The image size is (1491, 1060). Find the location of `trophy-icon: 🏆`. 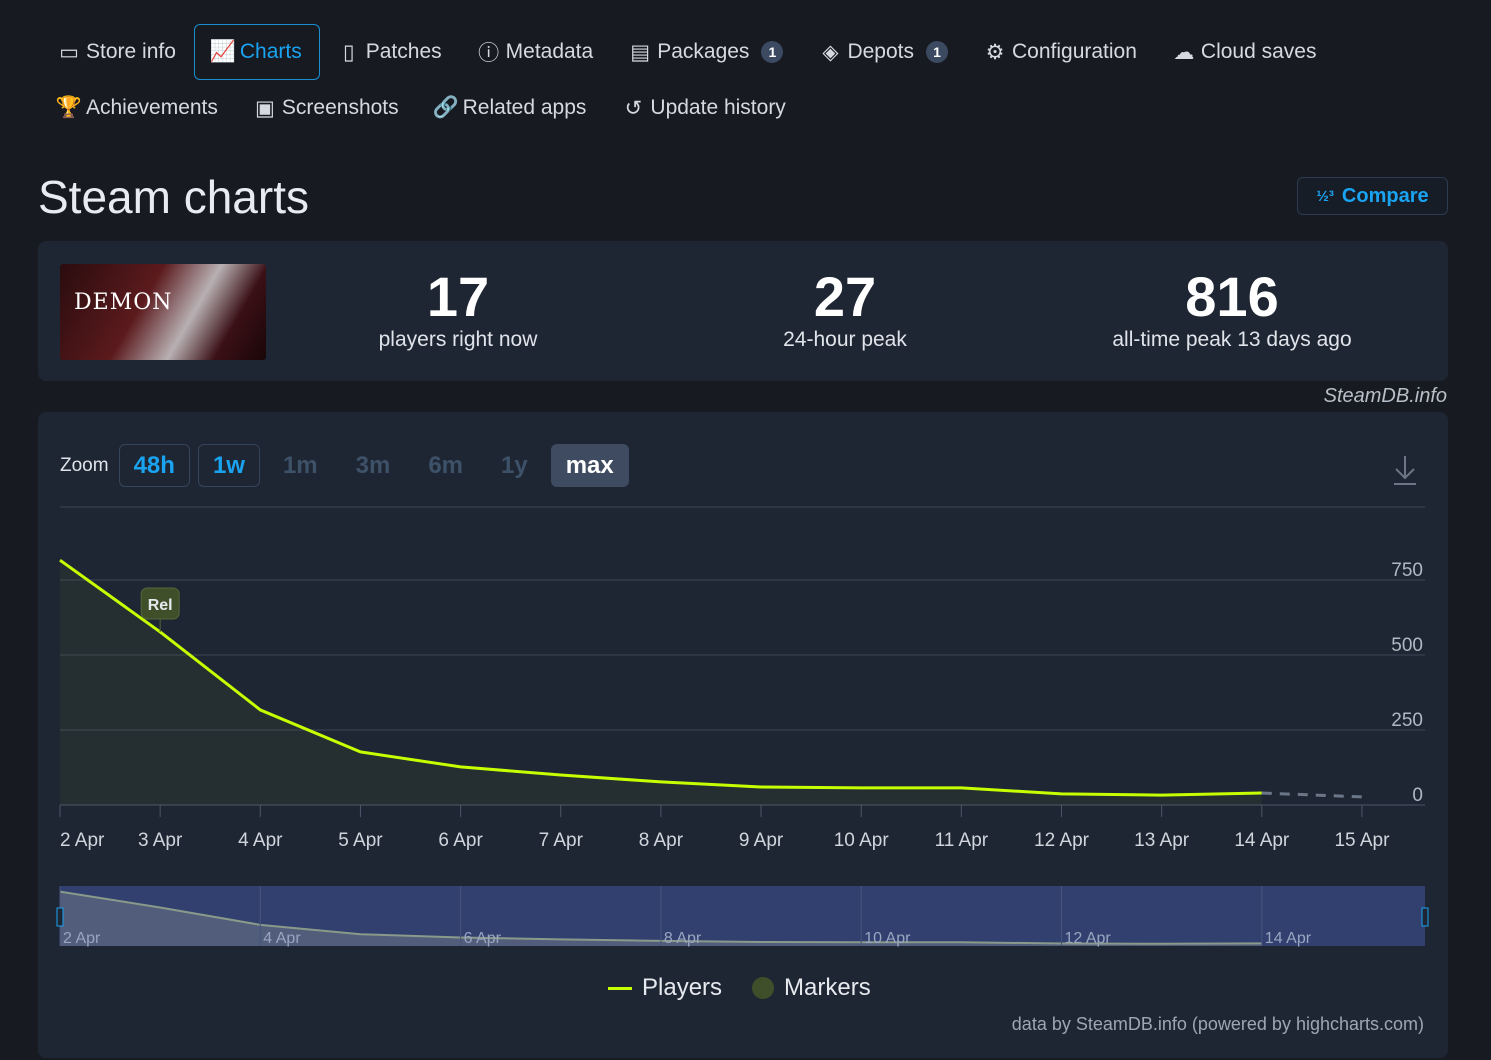

trophy-icon: 🏆 is located at coordinates (69, 107).